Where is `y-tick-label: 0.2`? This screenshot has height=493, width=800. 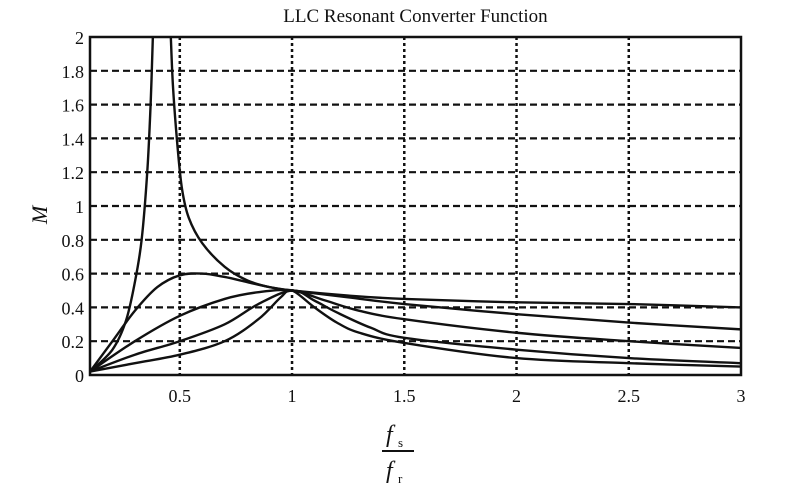
y-tick-label: 0.2 is located at coordinates (73, 342).